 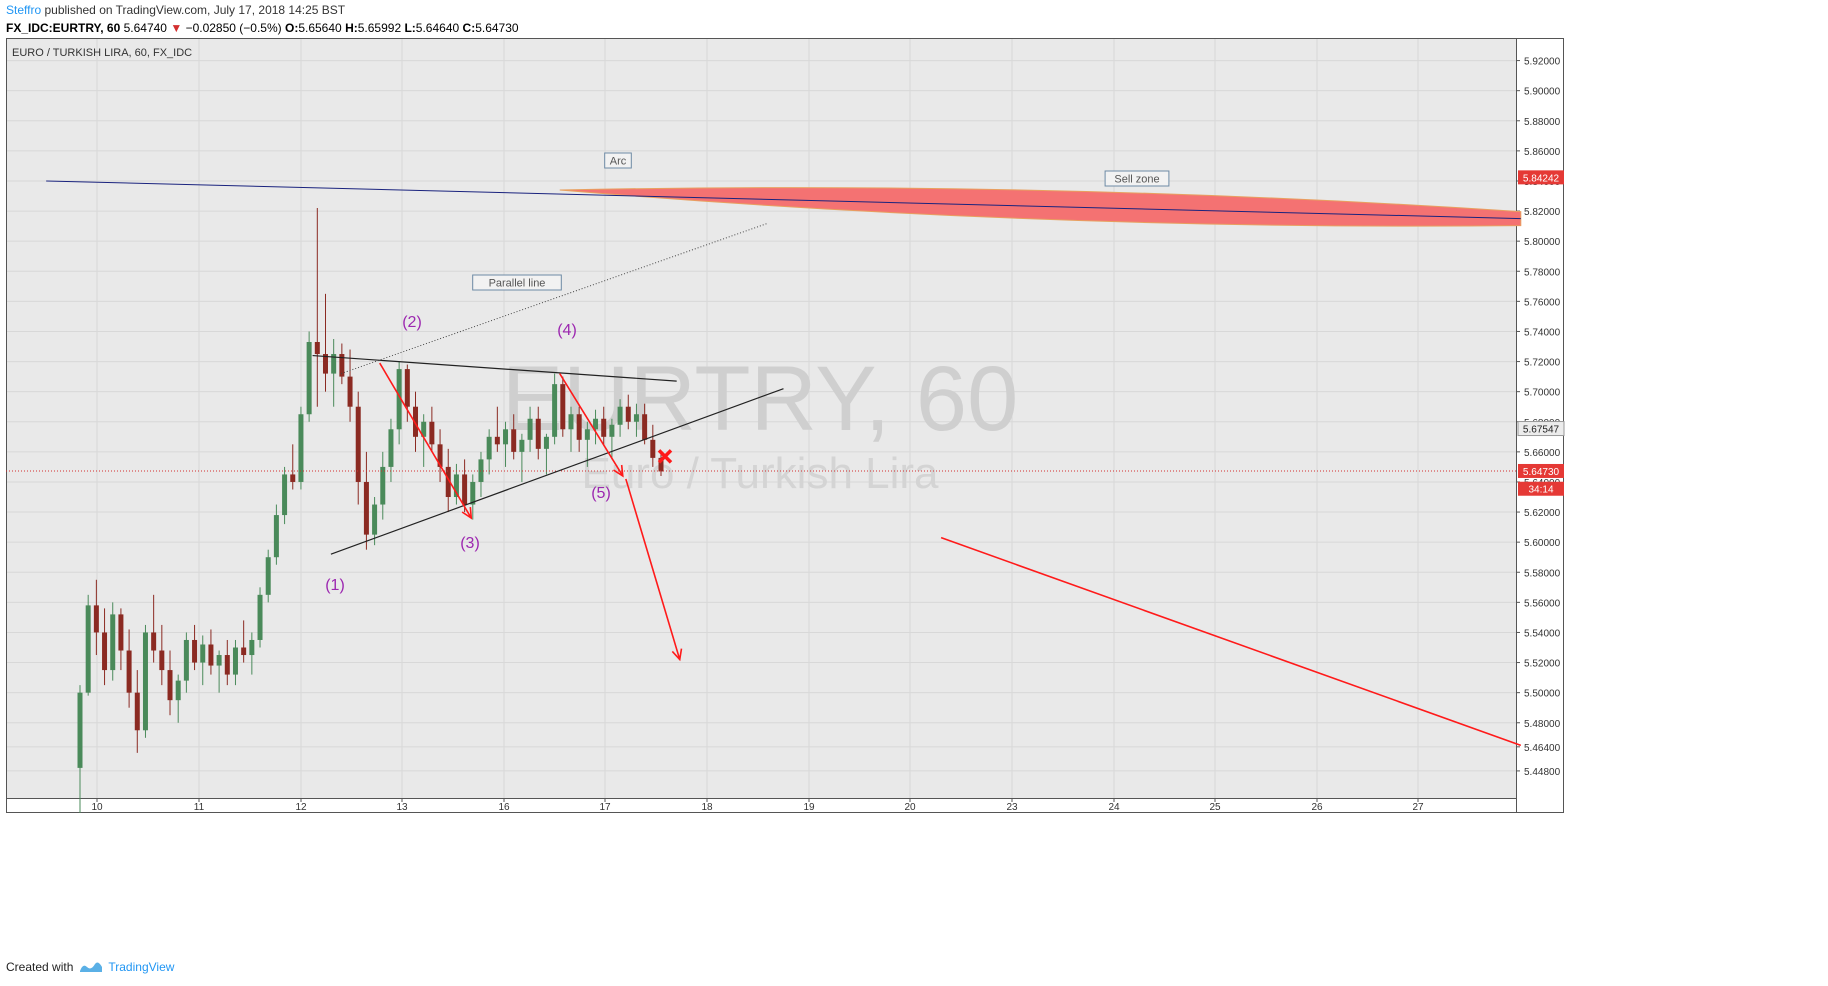 I want to click on wave-label: (4), so click(x=567, y=330).